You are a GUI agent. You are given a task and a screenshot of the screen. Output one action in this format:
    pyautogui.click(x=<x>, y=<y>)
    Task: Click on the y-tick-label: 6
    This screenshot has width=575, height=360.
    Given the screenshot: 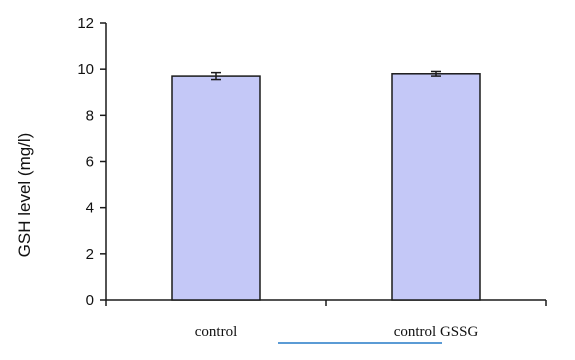 What is the action you would take?
    pyautogui.click(x=90, y=162)
    